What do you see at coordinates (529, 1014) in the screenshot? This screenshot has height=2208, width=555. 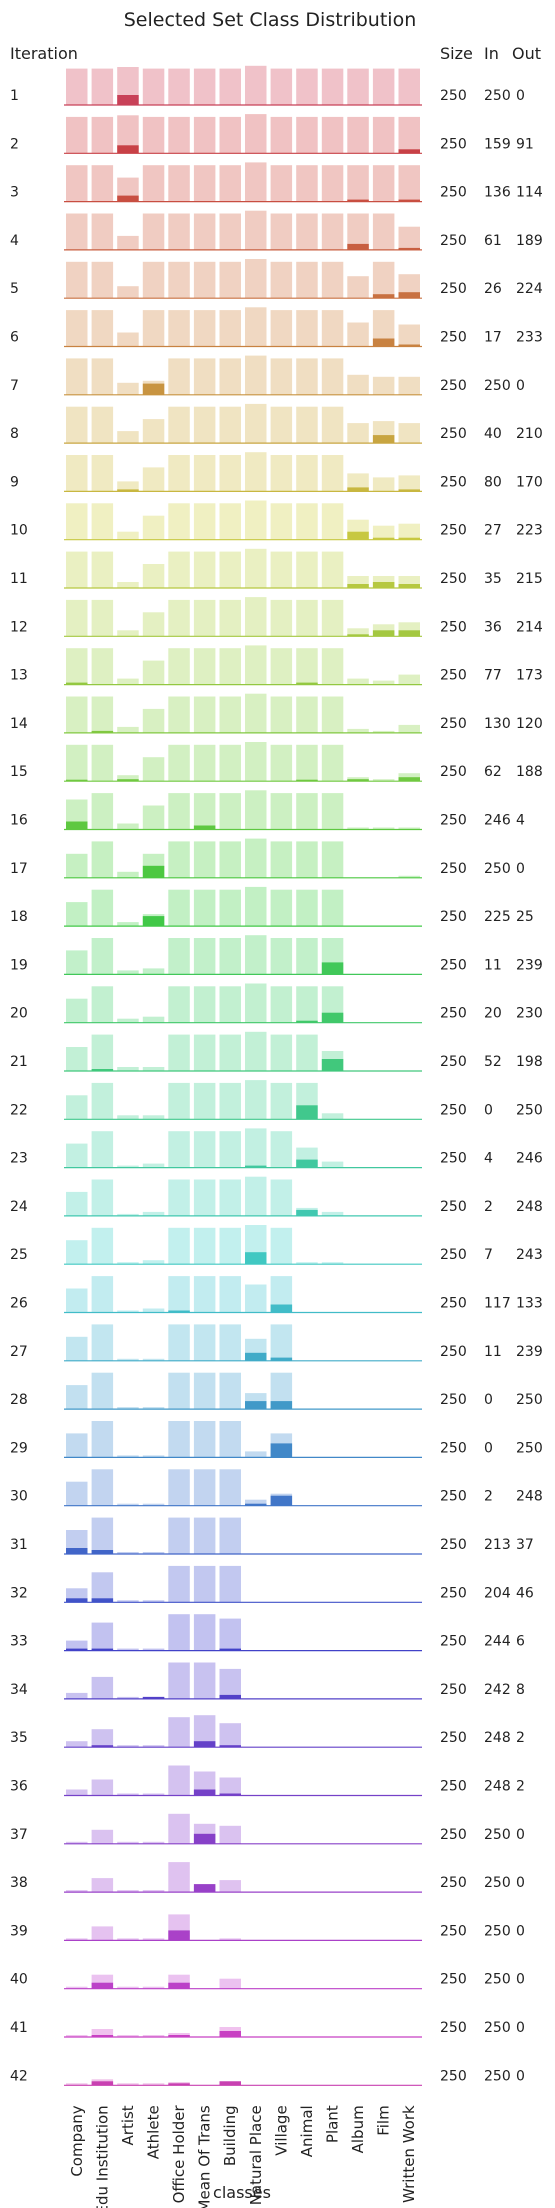 I see `out-value: 230` at bounding box center [529, 1014].